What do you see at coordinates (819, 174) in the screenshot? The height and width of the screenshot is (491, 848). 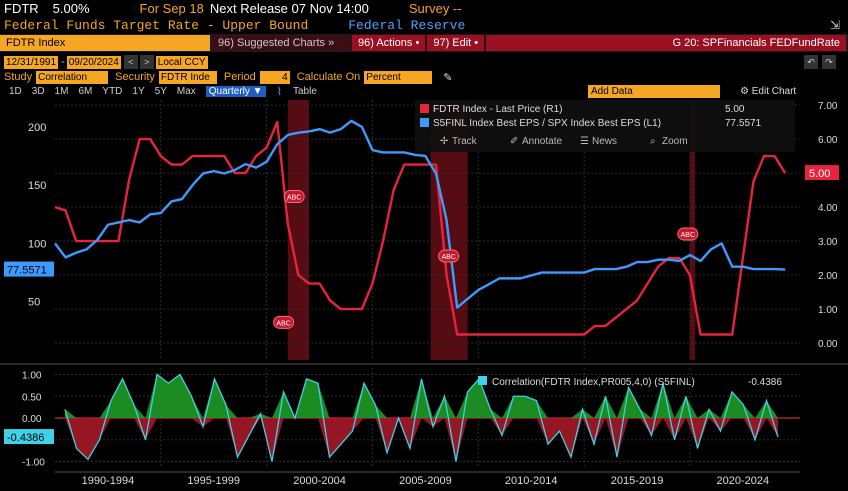 I see `right-current-tag: 5.00` at bounding box center [819, 174].